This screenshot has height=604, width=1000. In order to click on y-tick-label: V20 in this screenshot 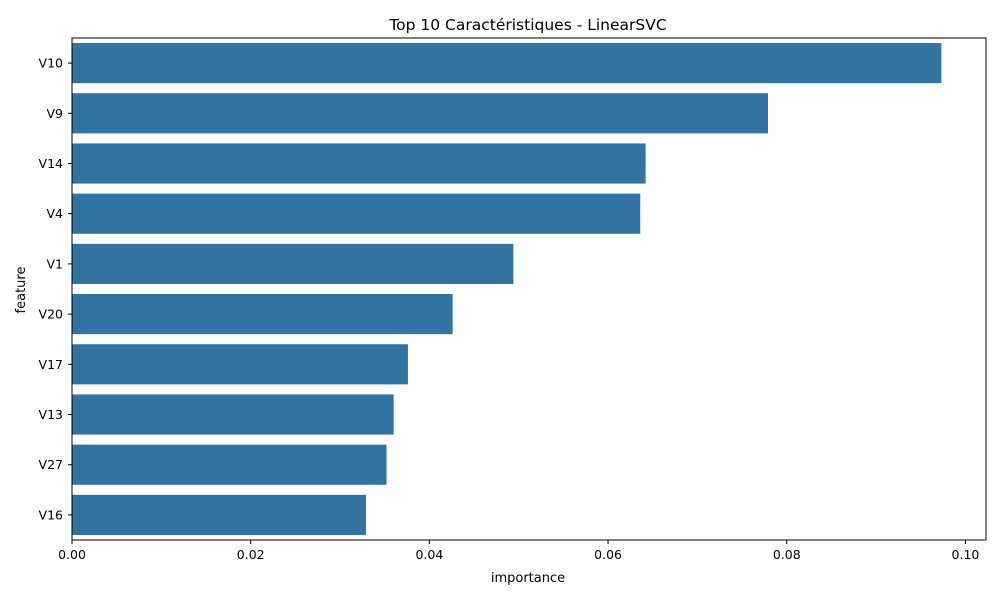, I will do `click(51, 314)`.